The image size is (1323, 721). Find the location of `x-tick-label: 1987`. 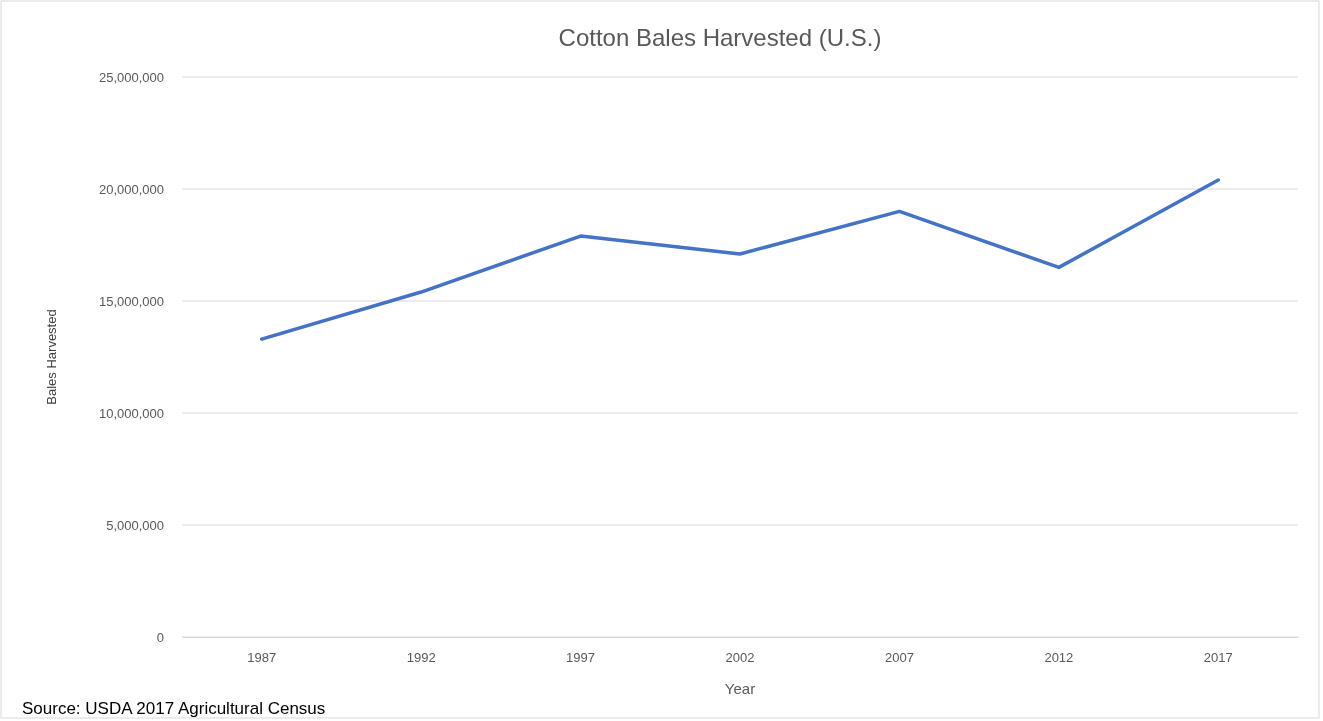

x-tick-label: 1987 is located at coordinates (262, 658).